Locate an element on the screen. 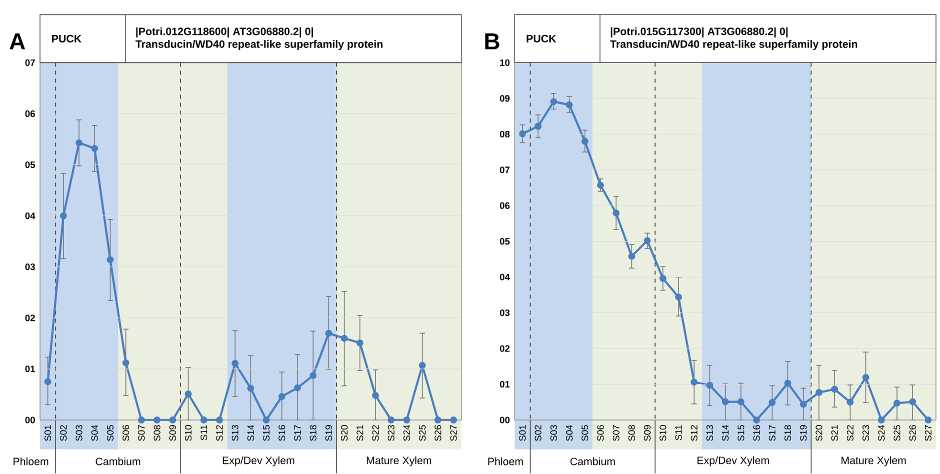 This screenshot has height=474, width=940. x-tick-label: S10 is located at coordinates (663, 433).